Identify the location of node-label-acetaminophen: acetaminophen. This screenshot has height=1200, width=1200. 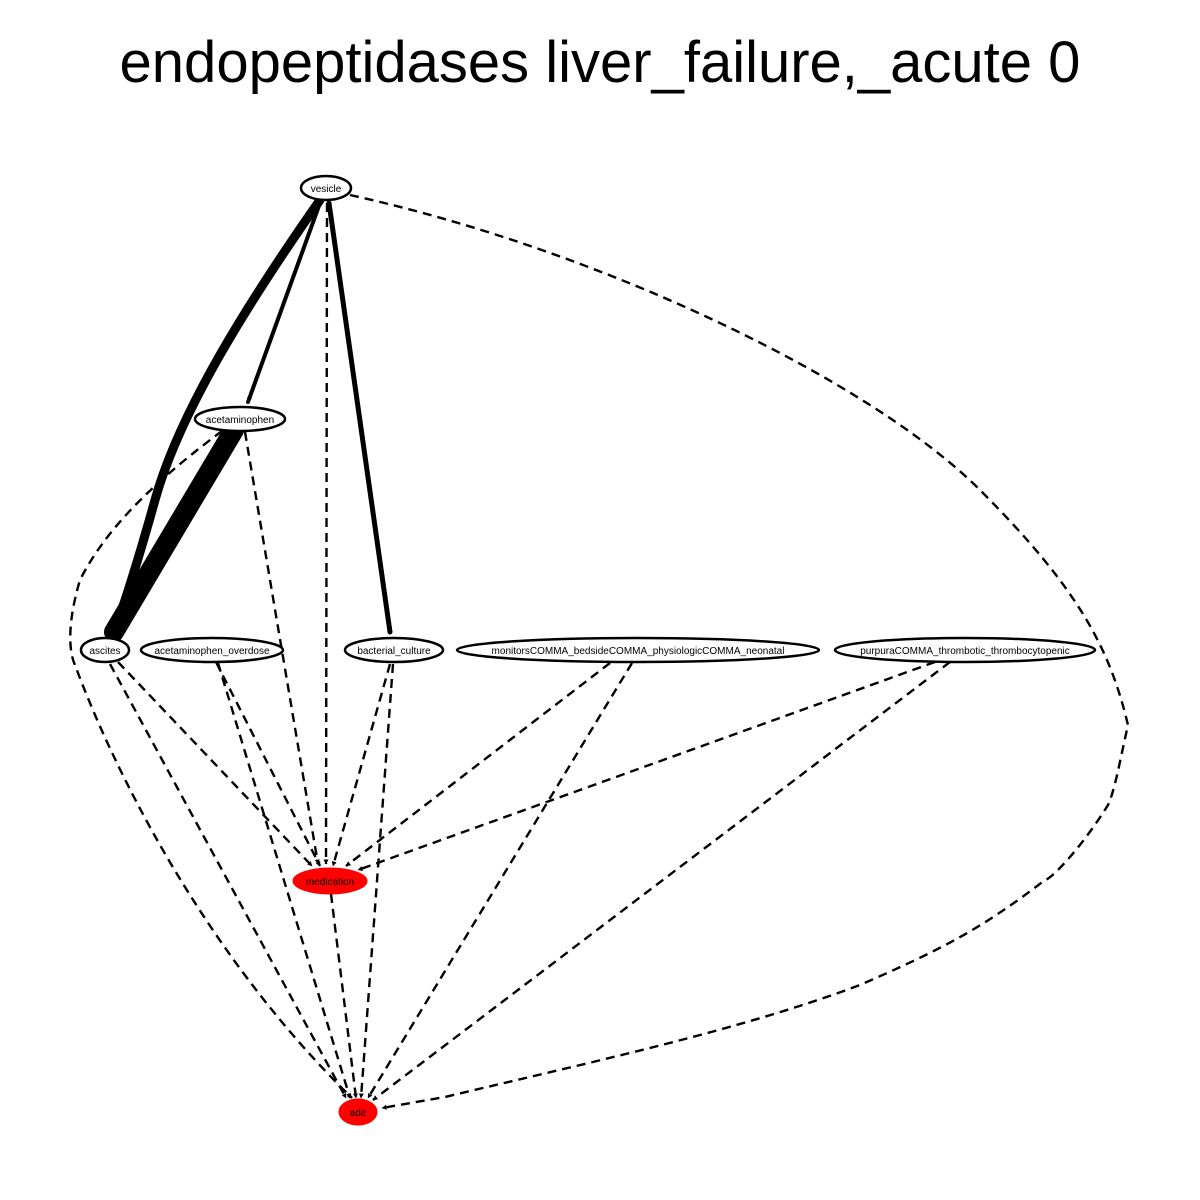
(240, 420).